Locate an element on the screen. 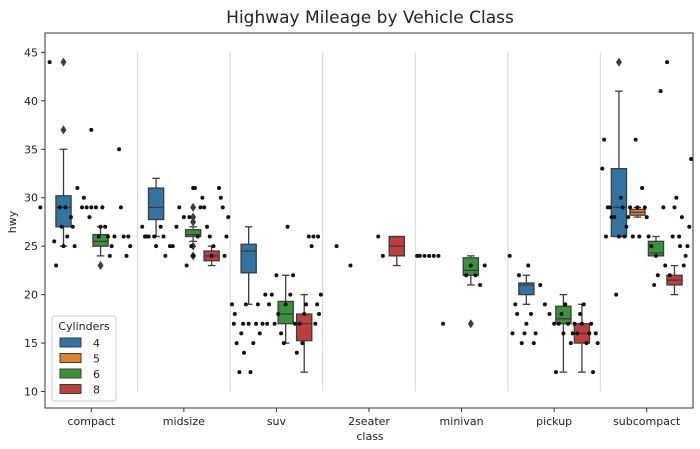 The image size is (700, 449). legend-label-cyl4: 4 is located at coordinates (96, 343).